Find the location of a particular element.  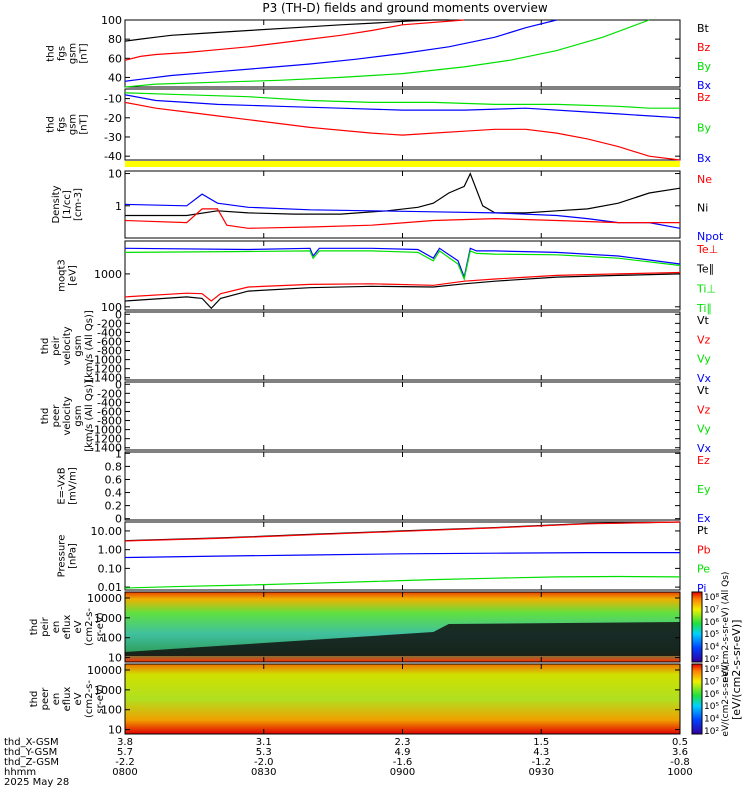

legend-Vy: Vy is located at coordinates (704, 359).